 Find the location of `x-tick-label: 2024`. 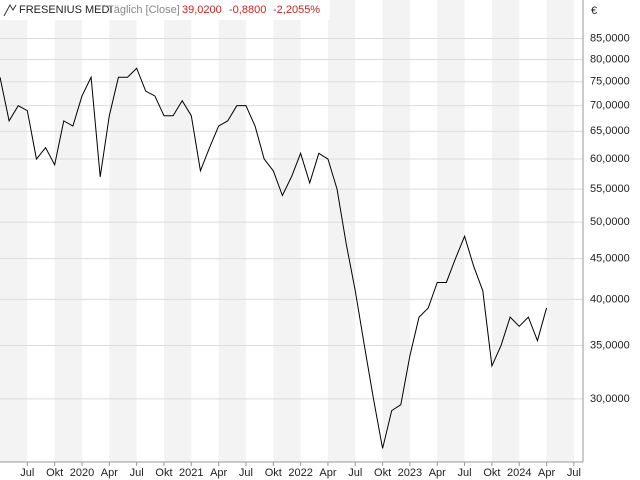

x-tick-label: 2024 is located at coordinates (519, 473).